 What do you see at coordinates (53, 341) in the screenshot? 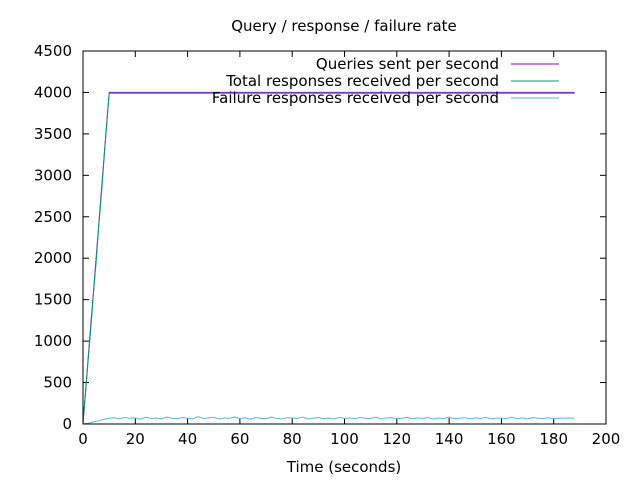
I see `y-tick-label: 1000` at bounding box center [53, 341].